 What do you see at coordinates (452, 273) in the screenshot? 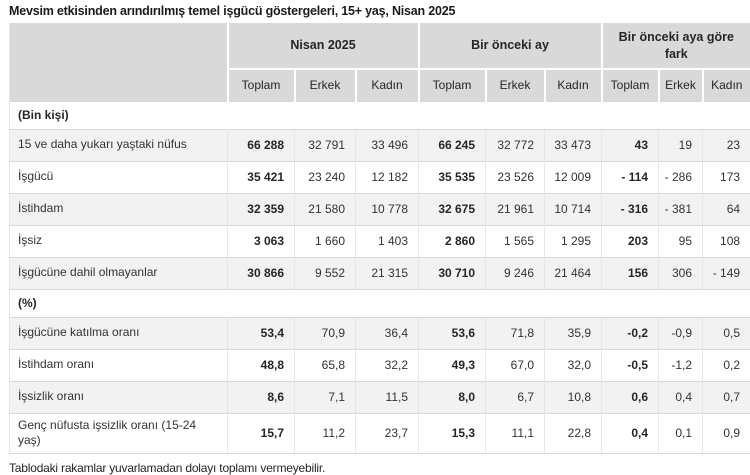
I see `cell-value: 30 710` at bounding box center [452, 273].